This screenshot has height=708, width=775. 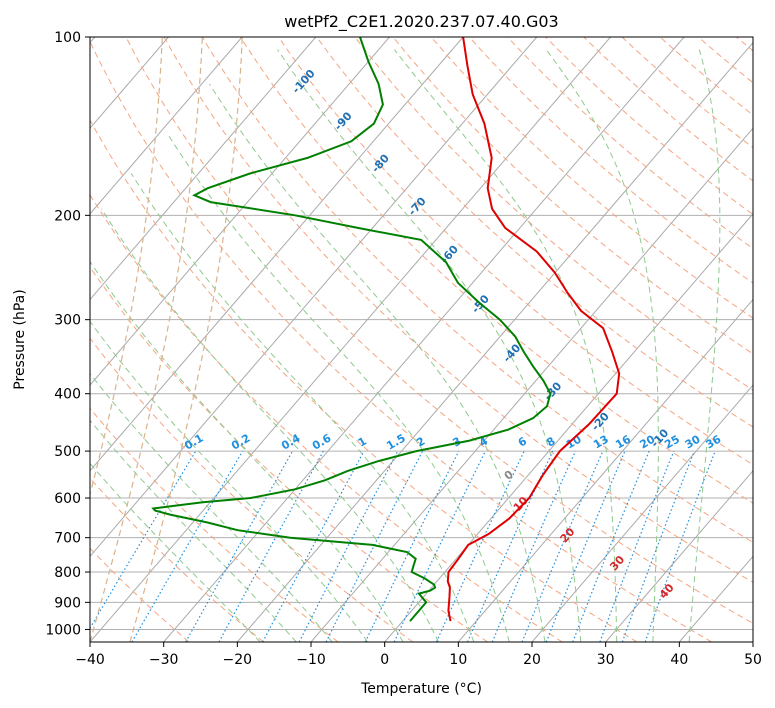 I want to click on y-tick-label: 300, so click(x=67, y=321).